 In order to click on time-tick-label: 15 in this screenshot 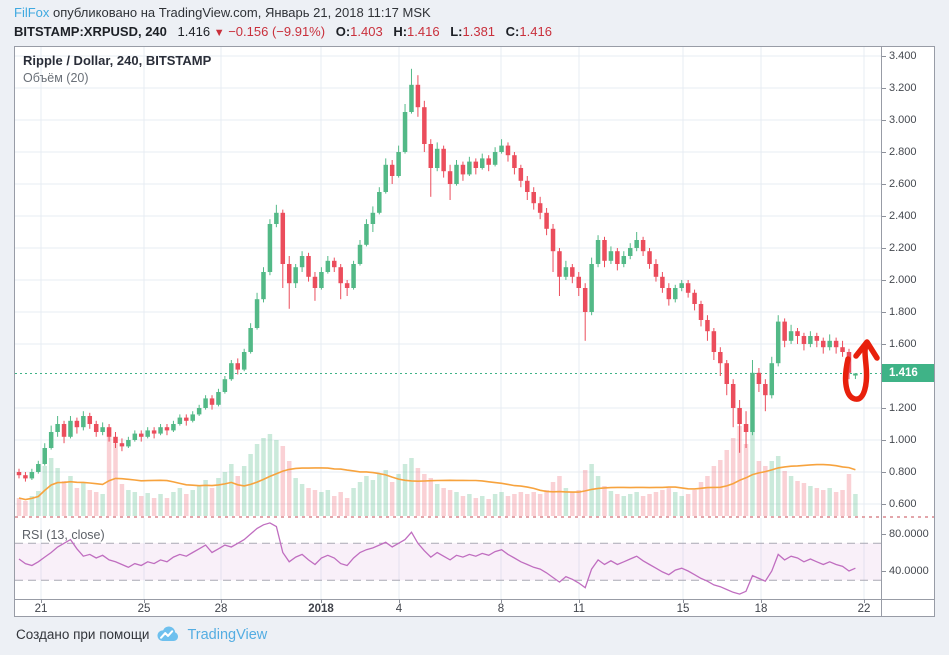, I will do `click(683, 609)`.